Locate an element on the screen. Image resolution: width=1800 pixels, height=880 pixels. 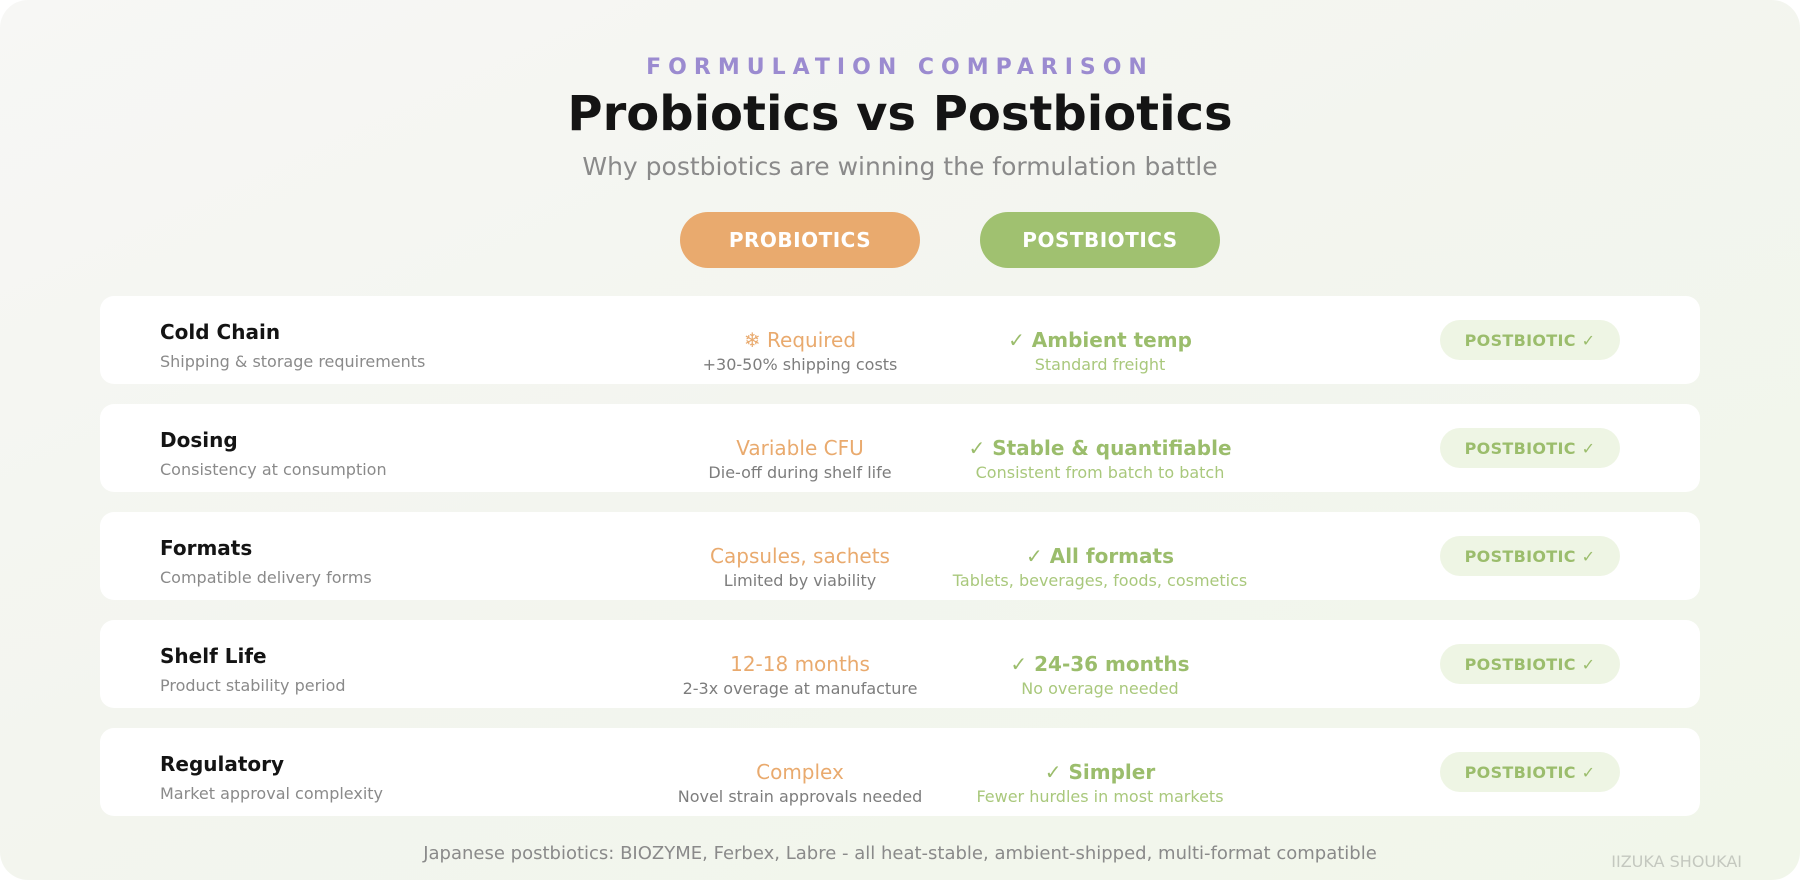
postbiotic-note: Fewer hurdles in most markets is located at coordinates (1100, 796).